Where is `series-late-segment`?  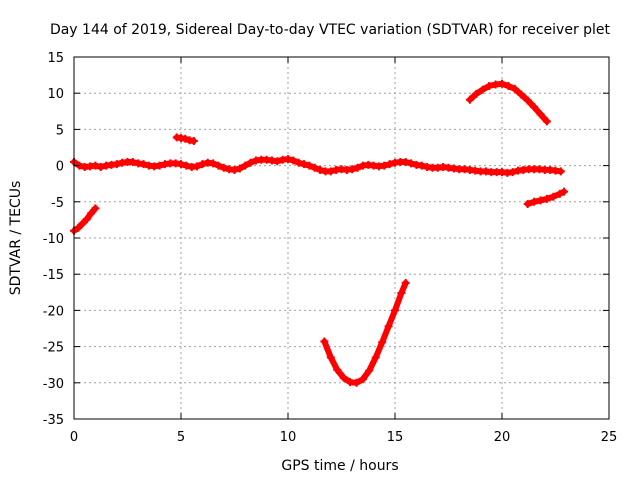 series-late-segment is located at coordinates (546, 197).